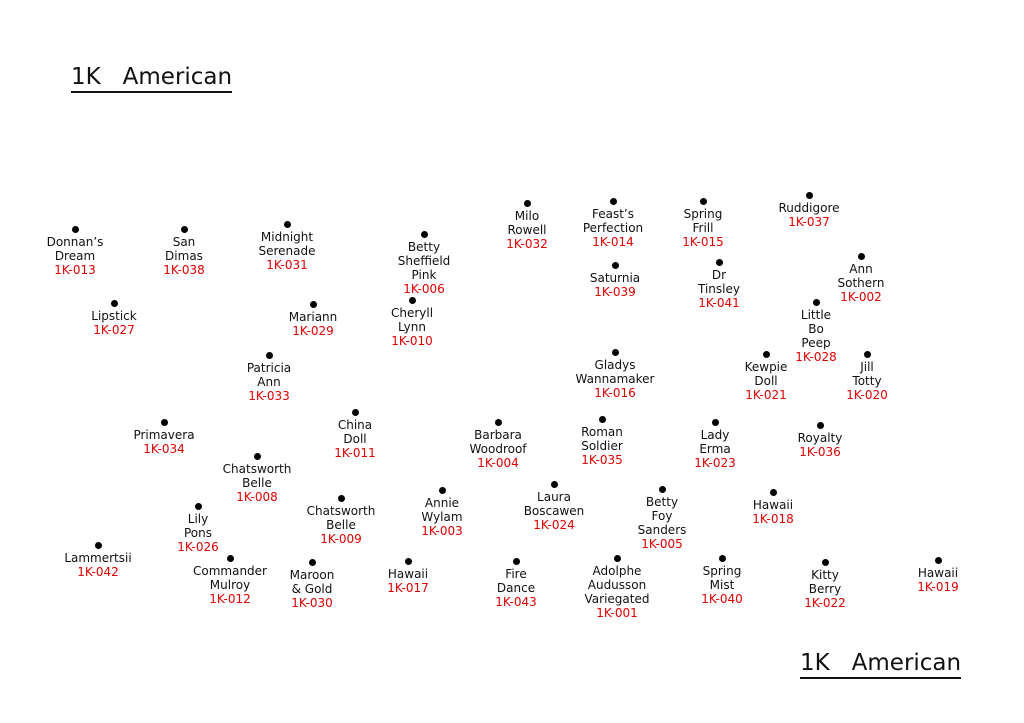  Describe the element at coordinates (75, 249) in the screenshot. I see `plant-name: Donnan’s Dream` at that location.